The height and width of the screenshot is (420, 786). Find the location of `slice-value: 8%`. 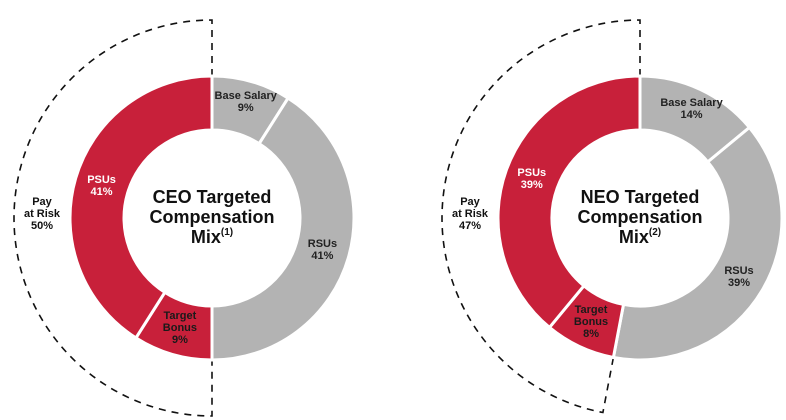

slice-value: 8% is located at coordinates (591, 334).